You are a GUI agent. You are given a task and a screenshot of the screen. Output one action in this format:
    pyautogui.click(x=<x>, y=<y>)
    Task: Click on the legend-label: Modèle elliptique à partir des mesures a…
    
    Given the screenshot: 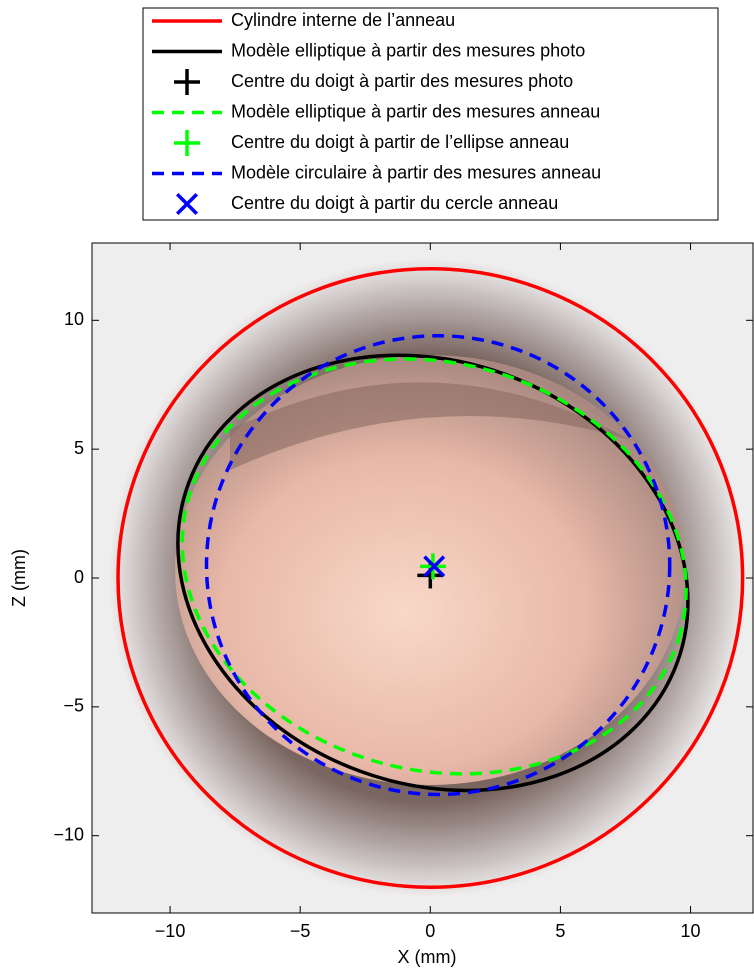 What is the action you would take?
    pyautogui.click(x=415, y=111)
    